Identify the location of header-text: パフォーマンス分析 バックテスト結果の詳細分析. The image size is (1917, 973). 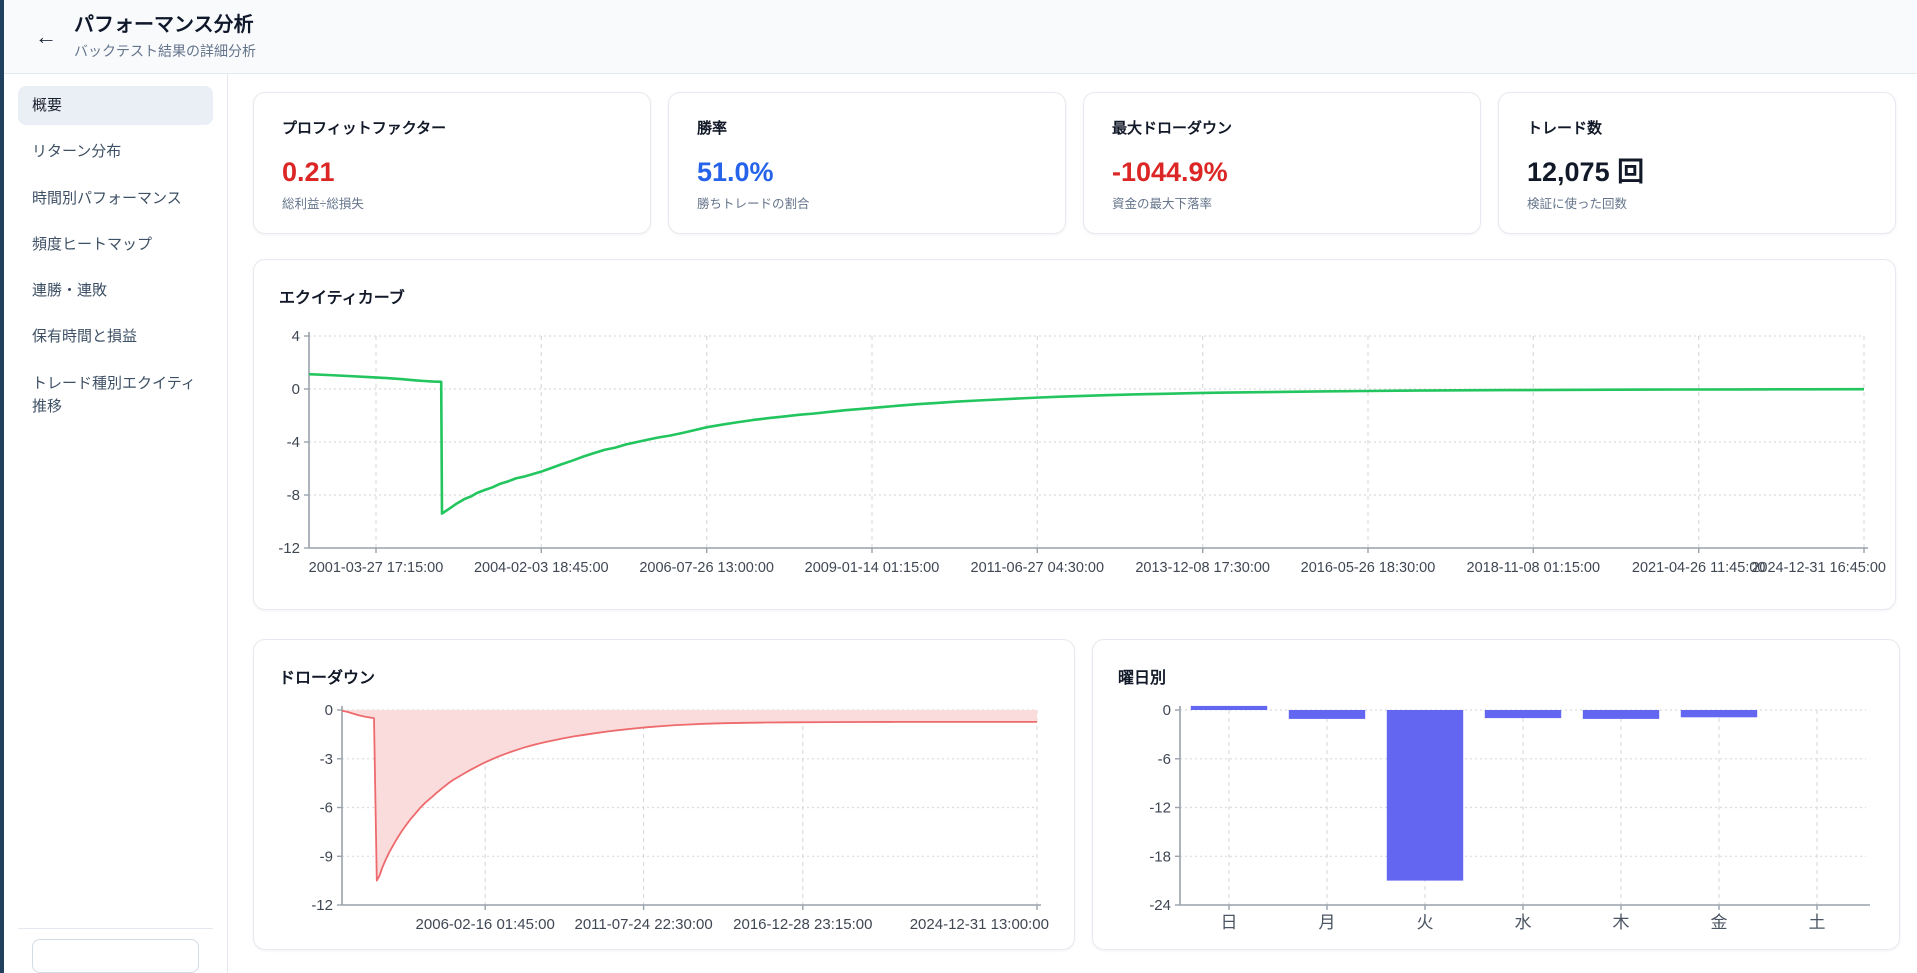
(165, 37).